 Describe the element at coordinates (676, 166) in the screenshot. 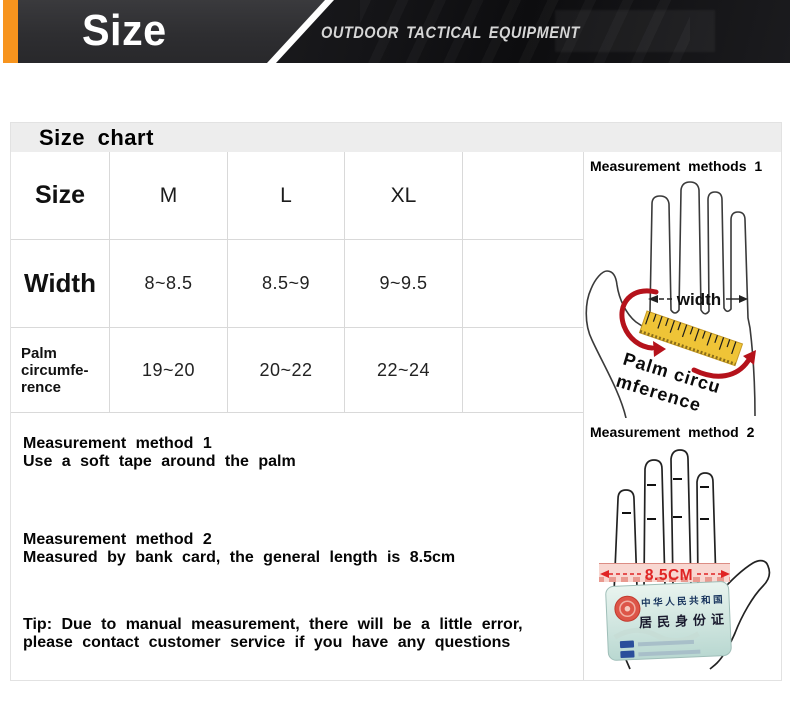

I see `illustration1-title: Measurement methods 1` at that location.